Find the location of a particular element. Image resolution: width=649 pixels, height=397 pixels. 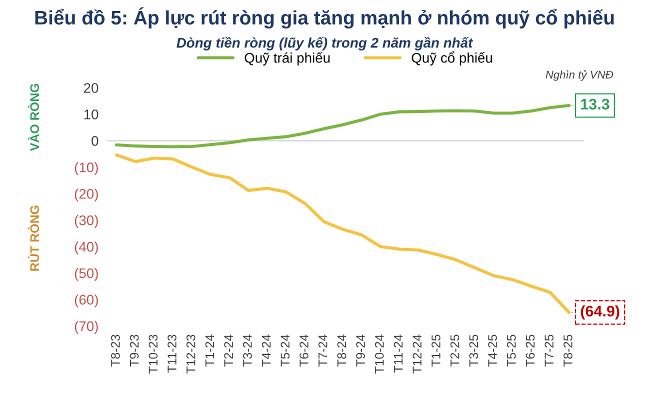

x-tick-label: T10-24 is located at coordinates (379, 354).